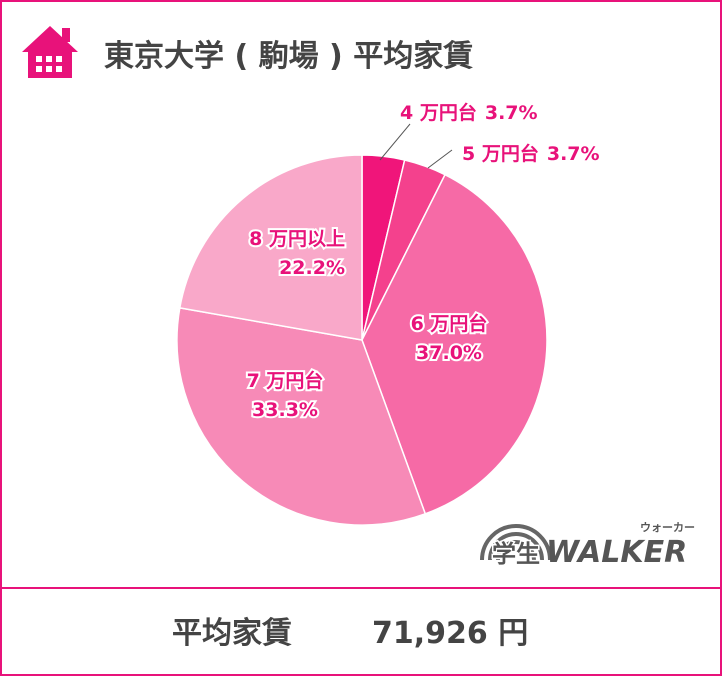 This screenshot has height=680, width=722. Describe the element at coordinates (285, 380) in the screenshot. I see `slice-label: 7 万円台` at that location.